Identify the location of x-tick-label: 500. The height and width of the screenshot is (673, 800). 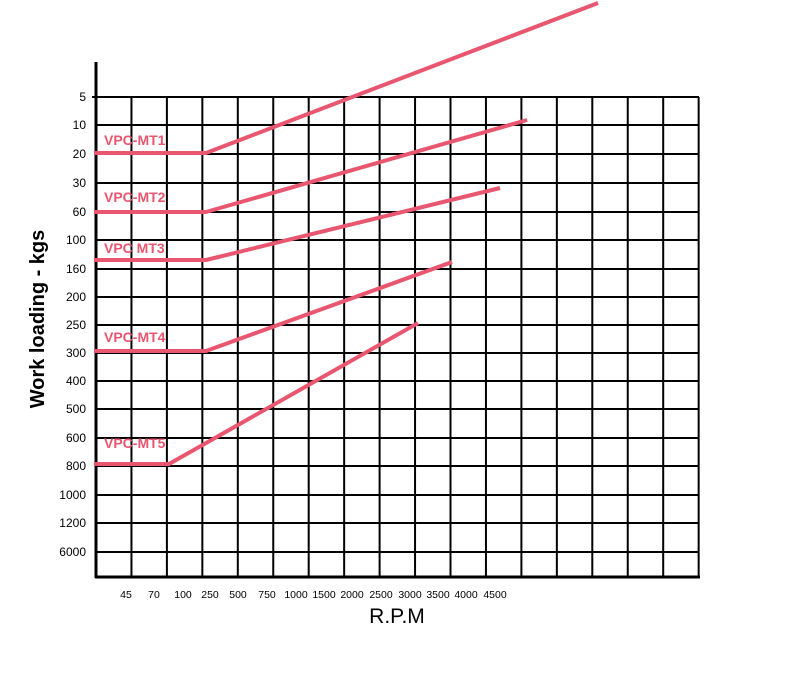
(238, 595).